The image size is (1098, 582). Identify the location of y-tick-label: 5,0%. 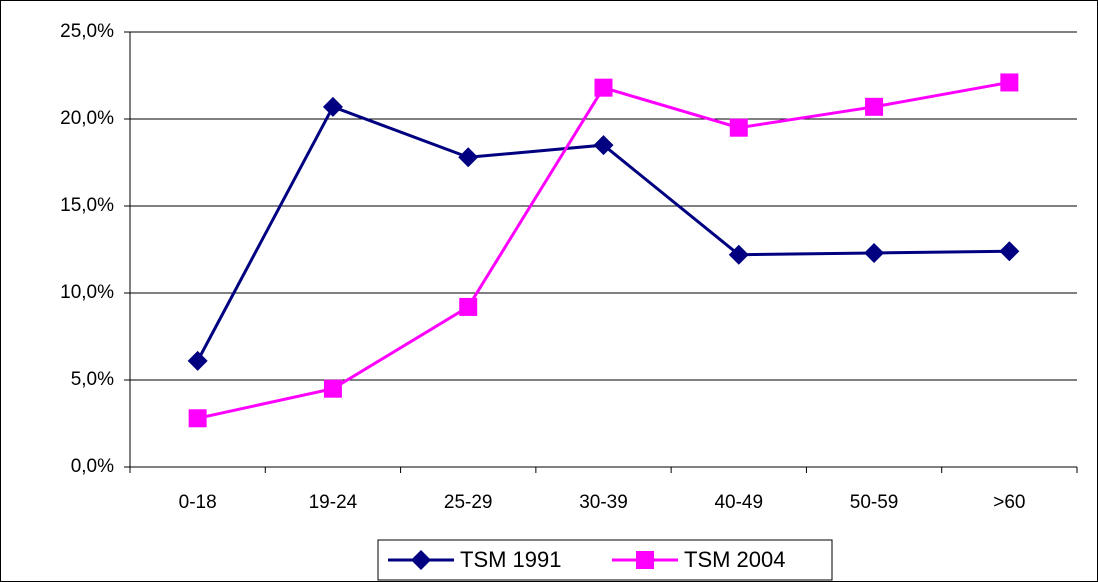
(92, 379).